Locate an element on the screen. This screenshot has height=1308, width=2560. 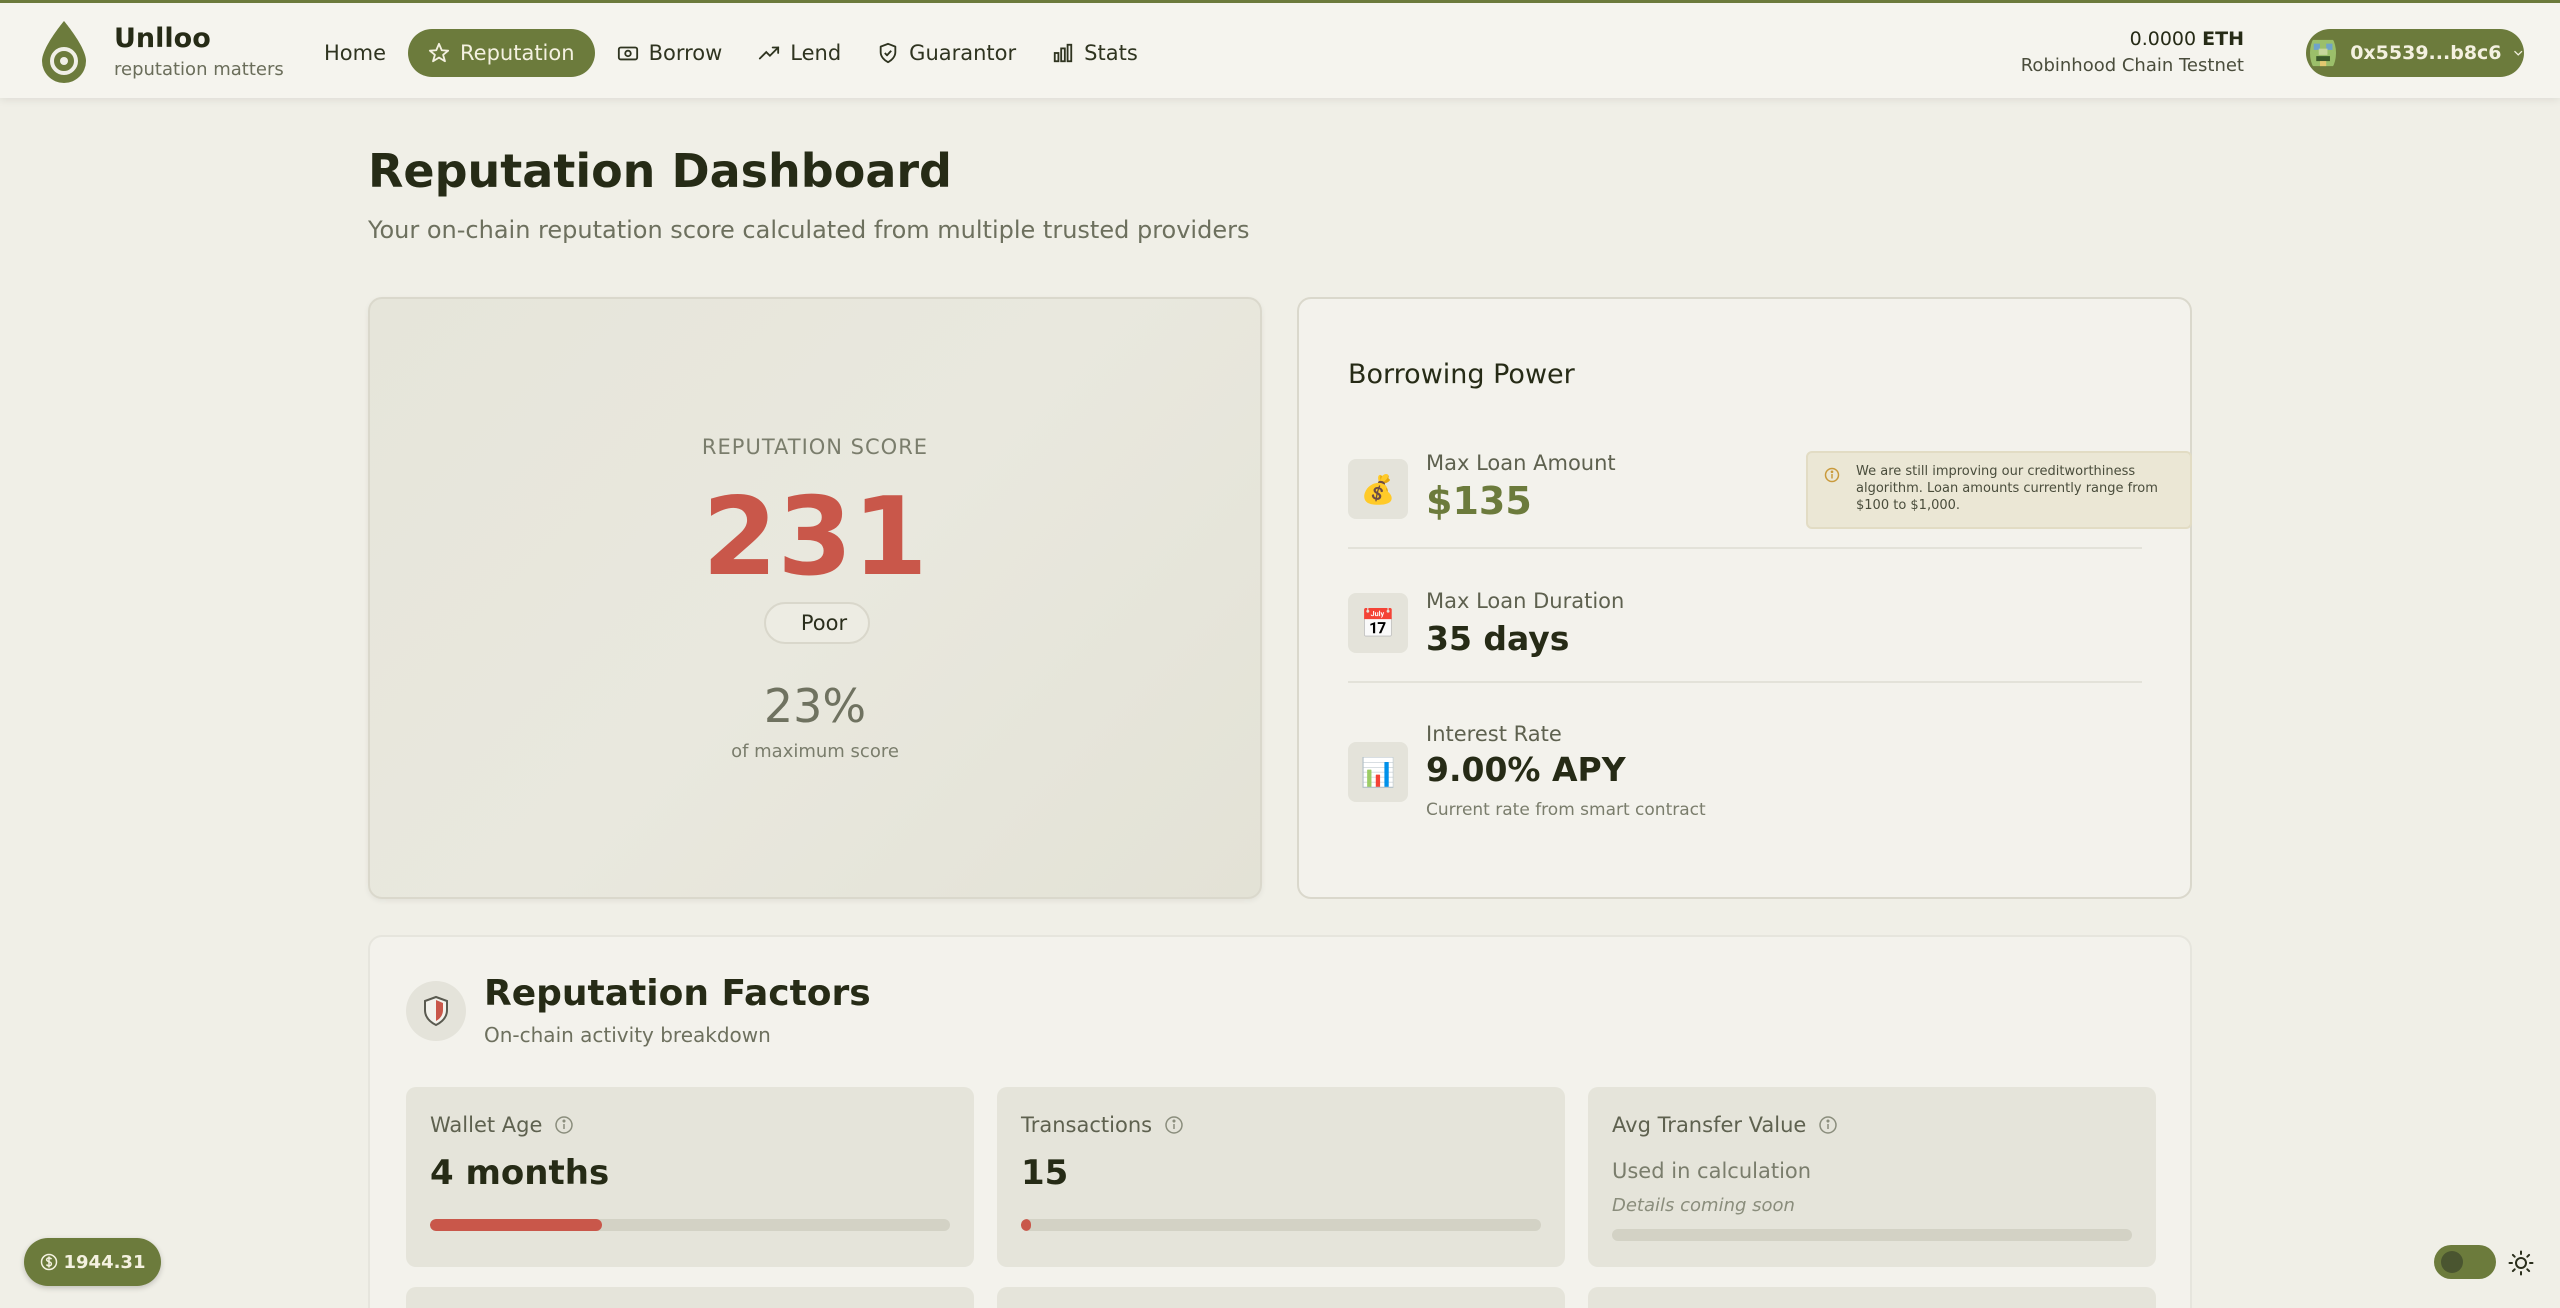
max-duration-row: 📅 Max Loan Duration 35 days is located at coordinates (1745, 636).